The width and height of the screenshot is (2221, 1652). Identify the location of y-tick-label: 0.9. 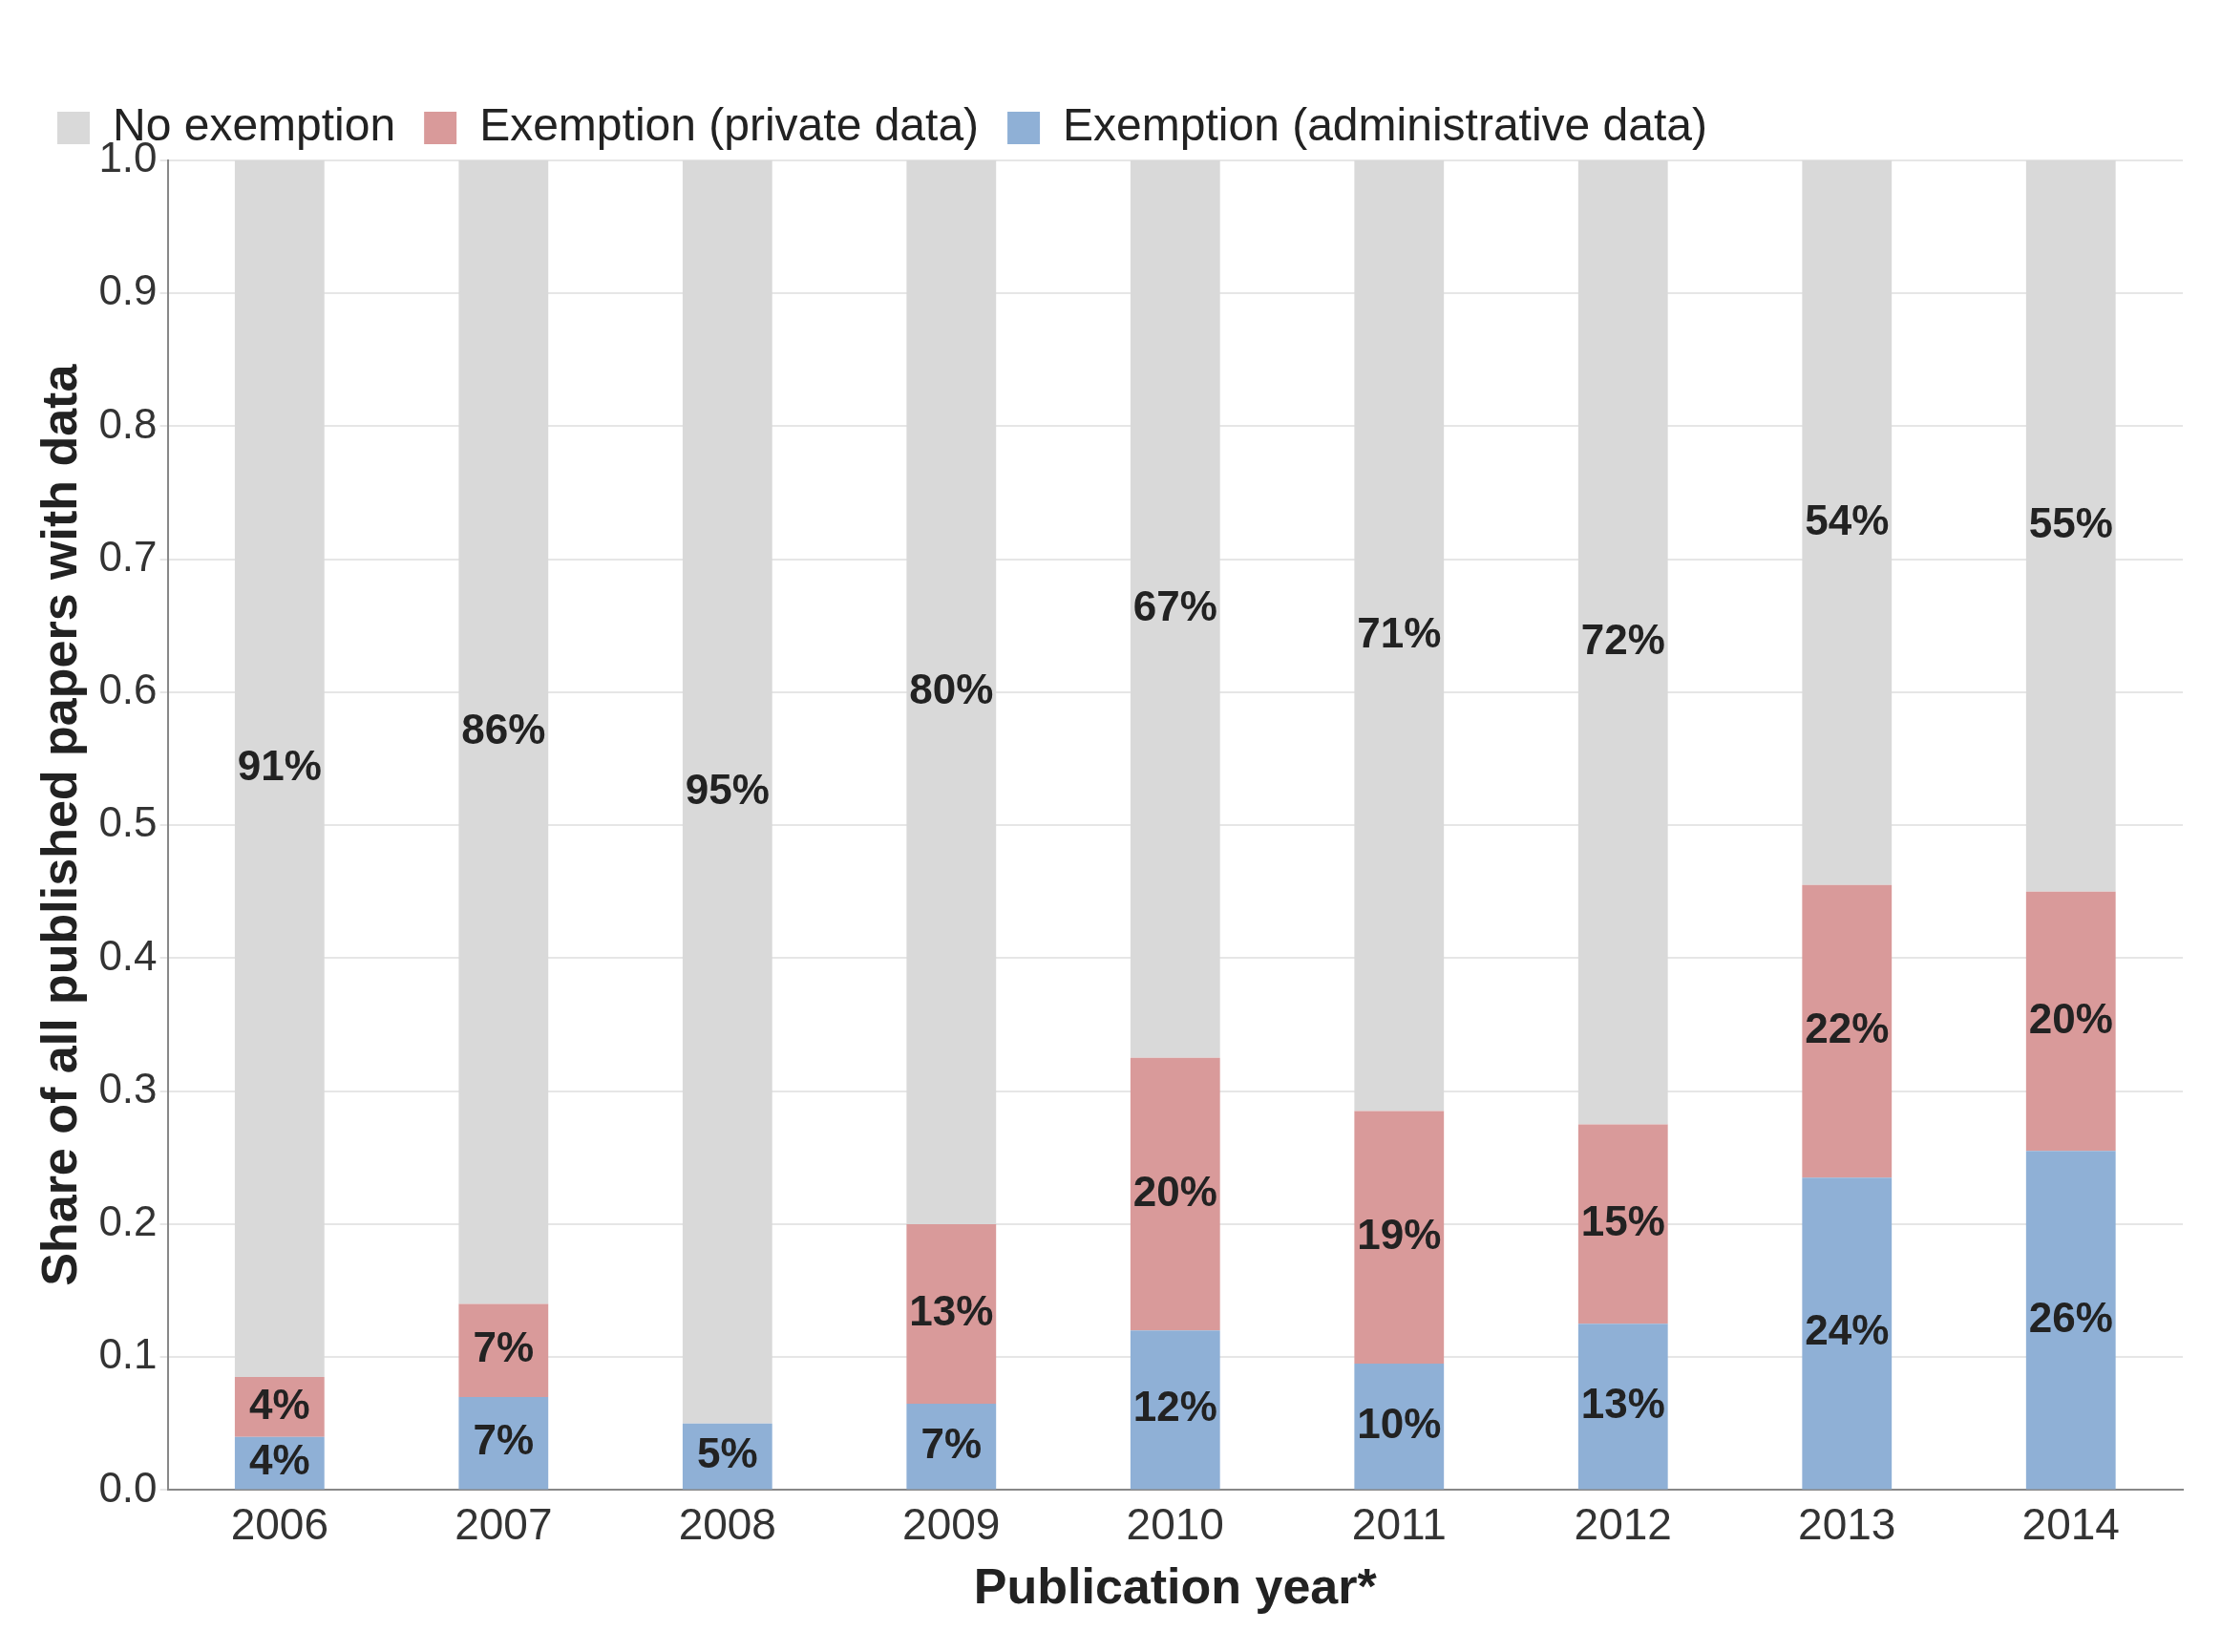
(128, 290).